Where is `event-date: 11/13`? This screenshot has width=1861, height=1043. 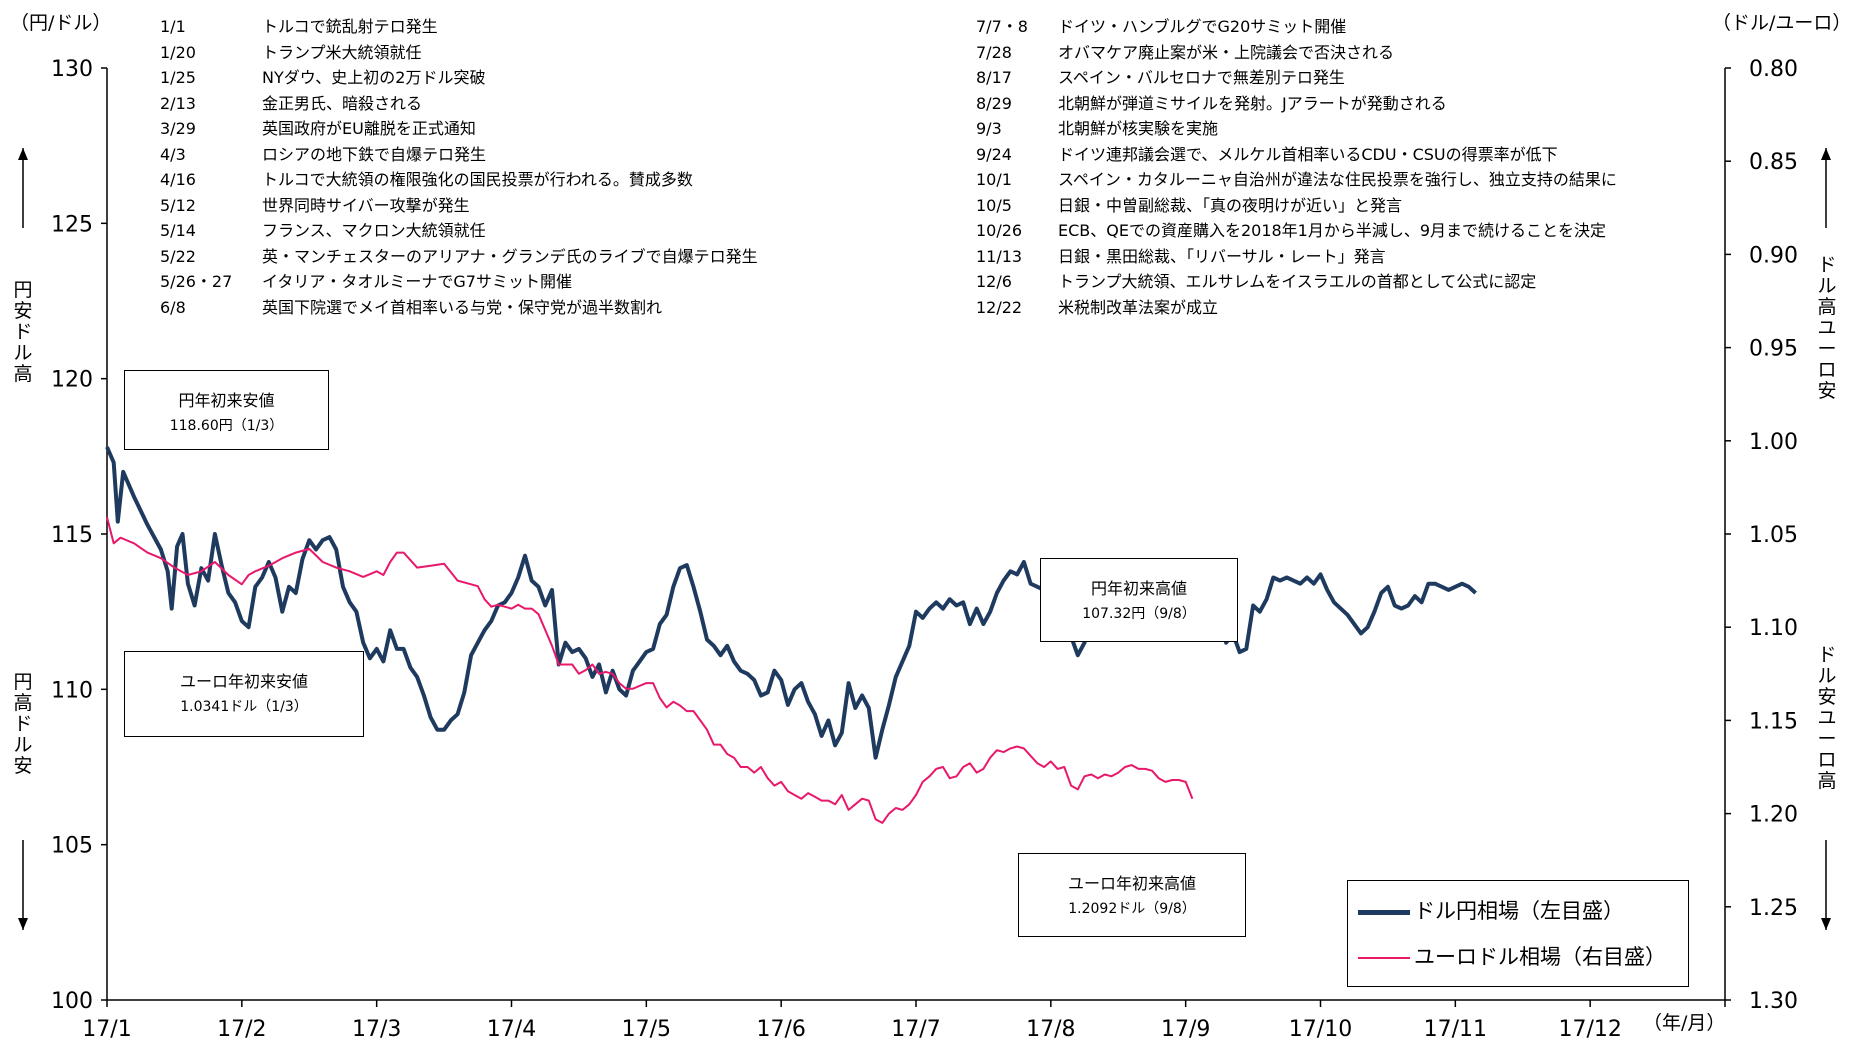 event-date: 11/13 is located at coordinates (999, 256).